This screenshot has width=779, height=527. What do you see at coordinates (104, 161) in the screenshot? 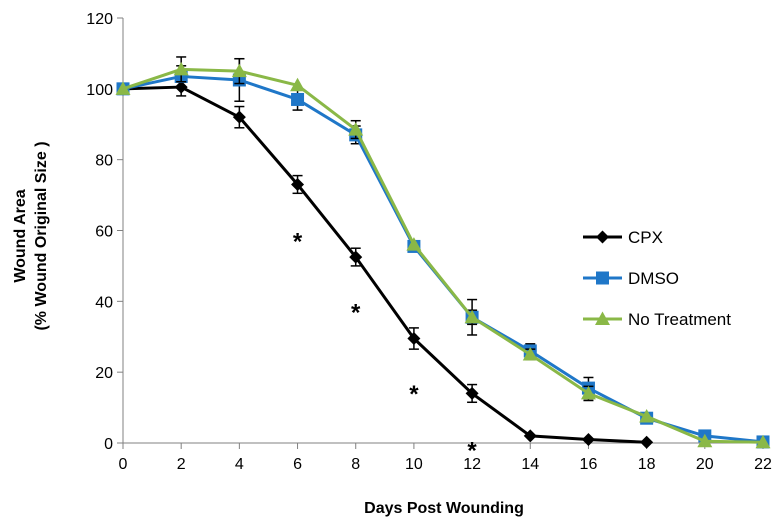
I see `y-tick-label: 80` at bounding box center [104, 161].